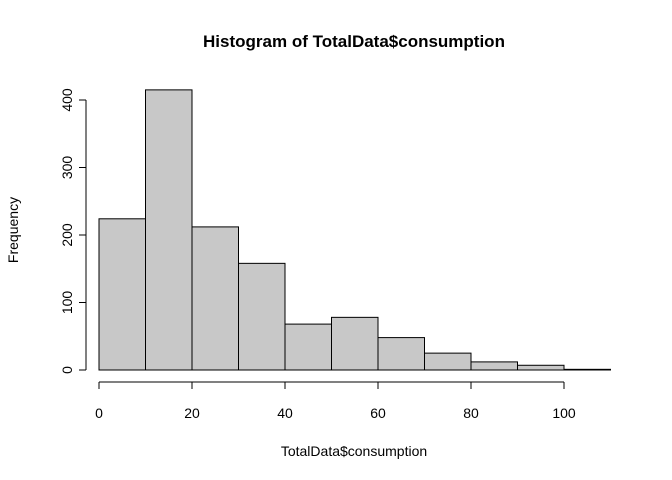 This screenshot has height=480, width=672. What do you see at coordinates (67, 370) in the screenshot?
I see `y-tick-label: 0` at bounding box center [67, 370].